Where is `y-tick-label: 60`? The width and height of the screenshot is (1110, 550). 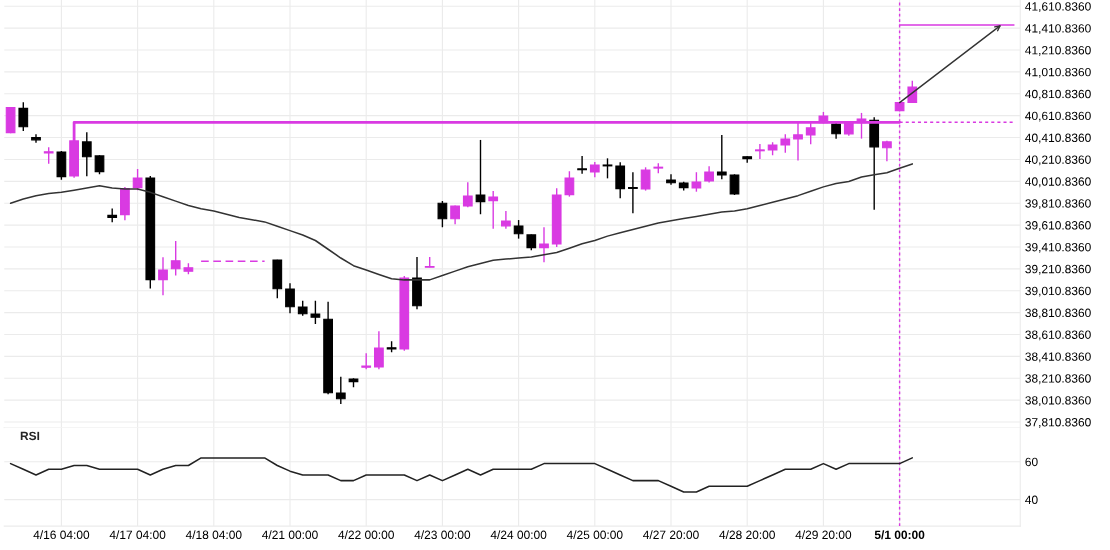
y-tick-label: 60 is located at coordinates (1031, 462).